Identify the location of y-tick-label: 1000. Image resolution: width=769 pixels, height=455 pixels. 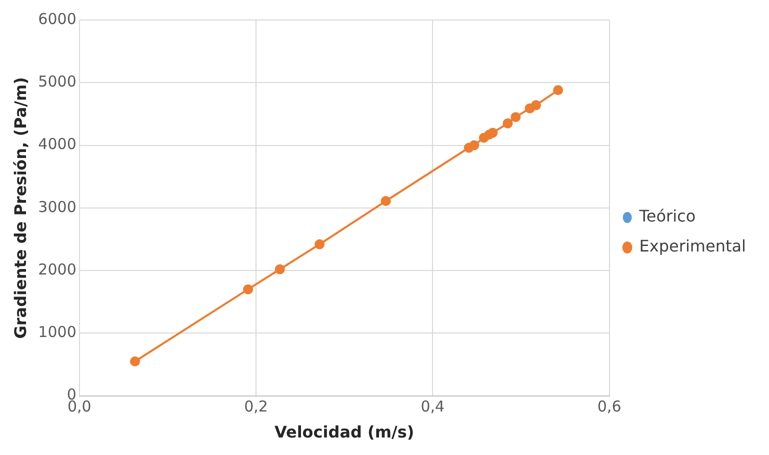
(57, 332).